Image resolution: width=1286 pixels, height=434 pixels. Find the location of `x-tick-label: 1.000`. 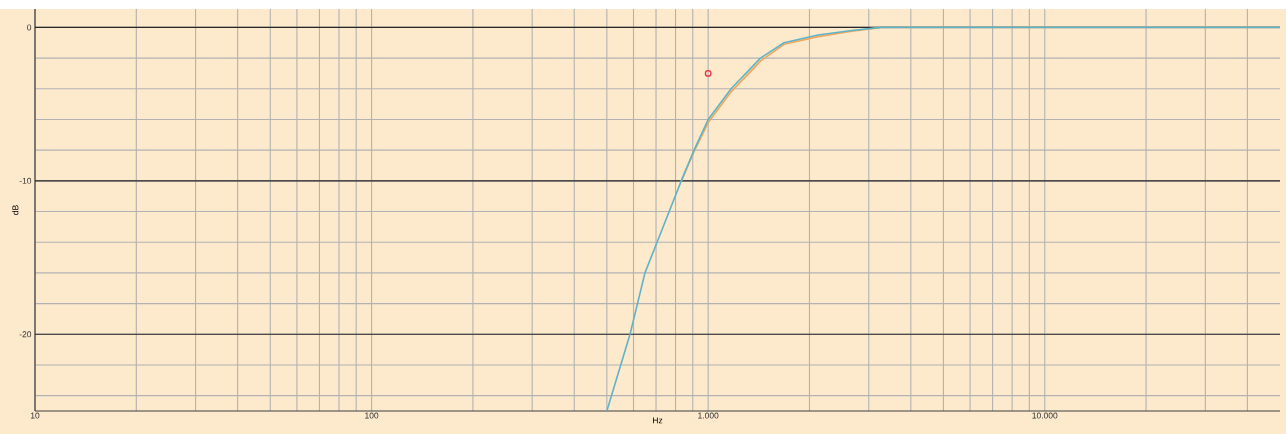

x-tick-label: 1.000 is located at coordinates (708, 415).